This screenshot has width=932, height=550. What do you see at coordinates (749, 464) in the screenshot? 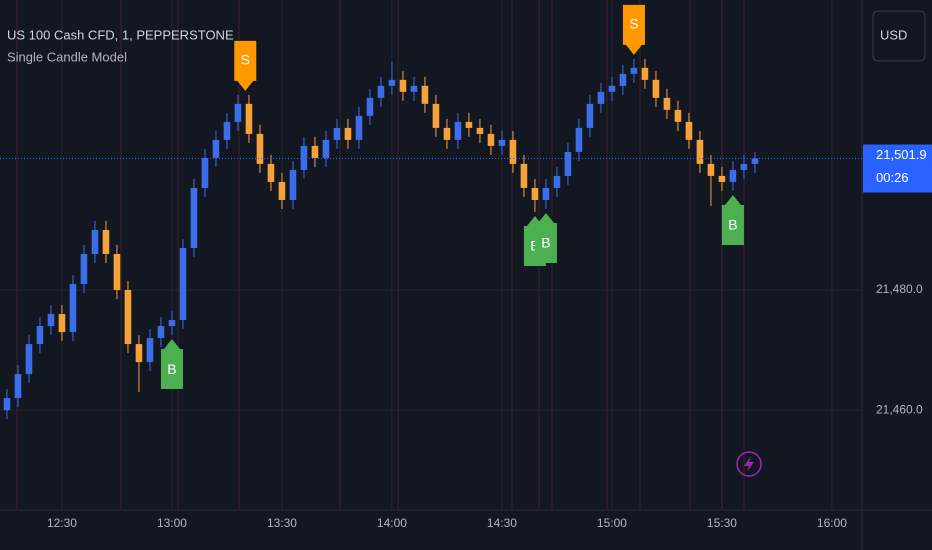
I see `lightning-icon` at bounding box center [749, 464].